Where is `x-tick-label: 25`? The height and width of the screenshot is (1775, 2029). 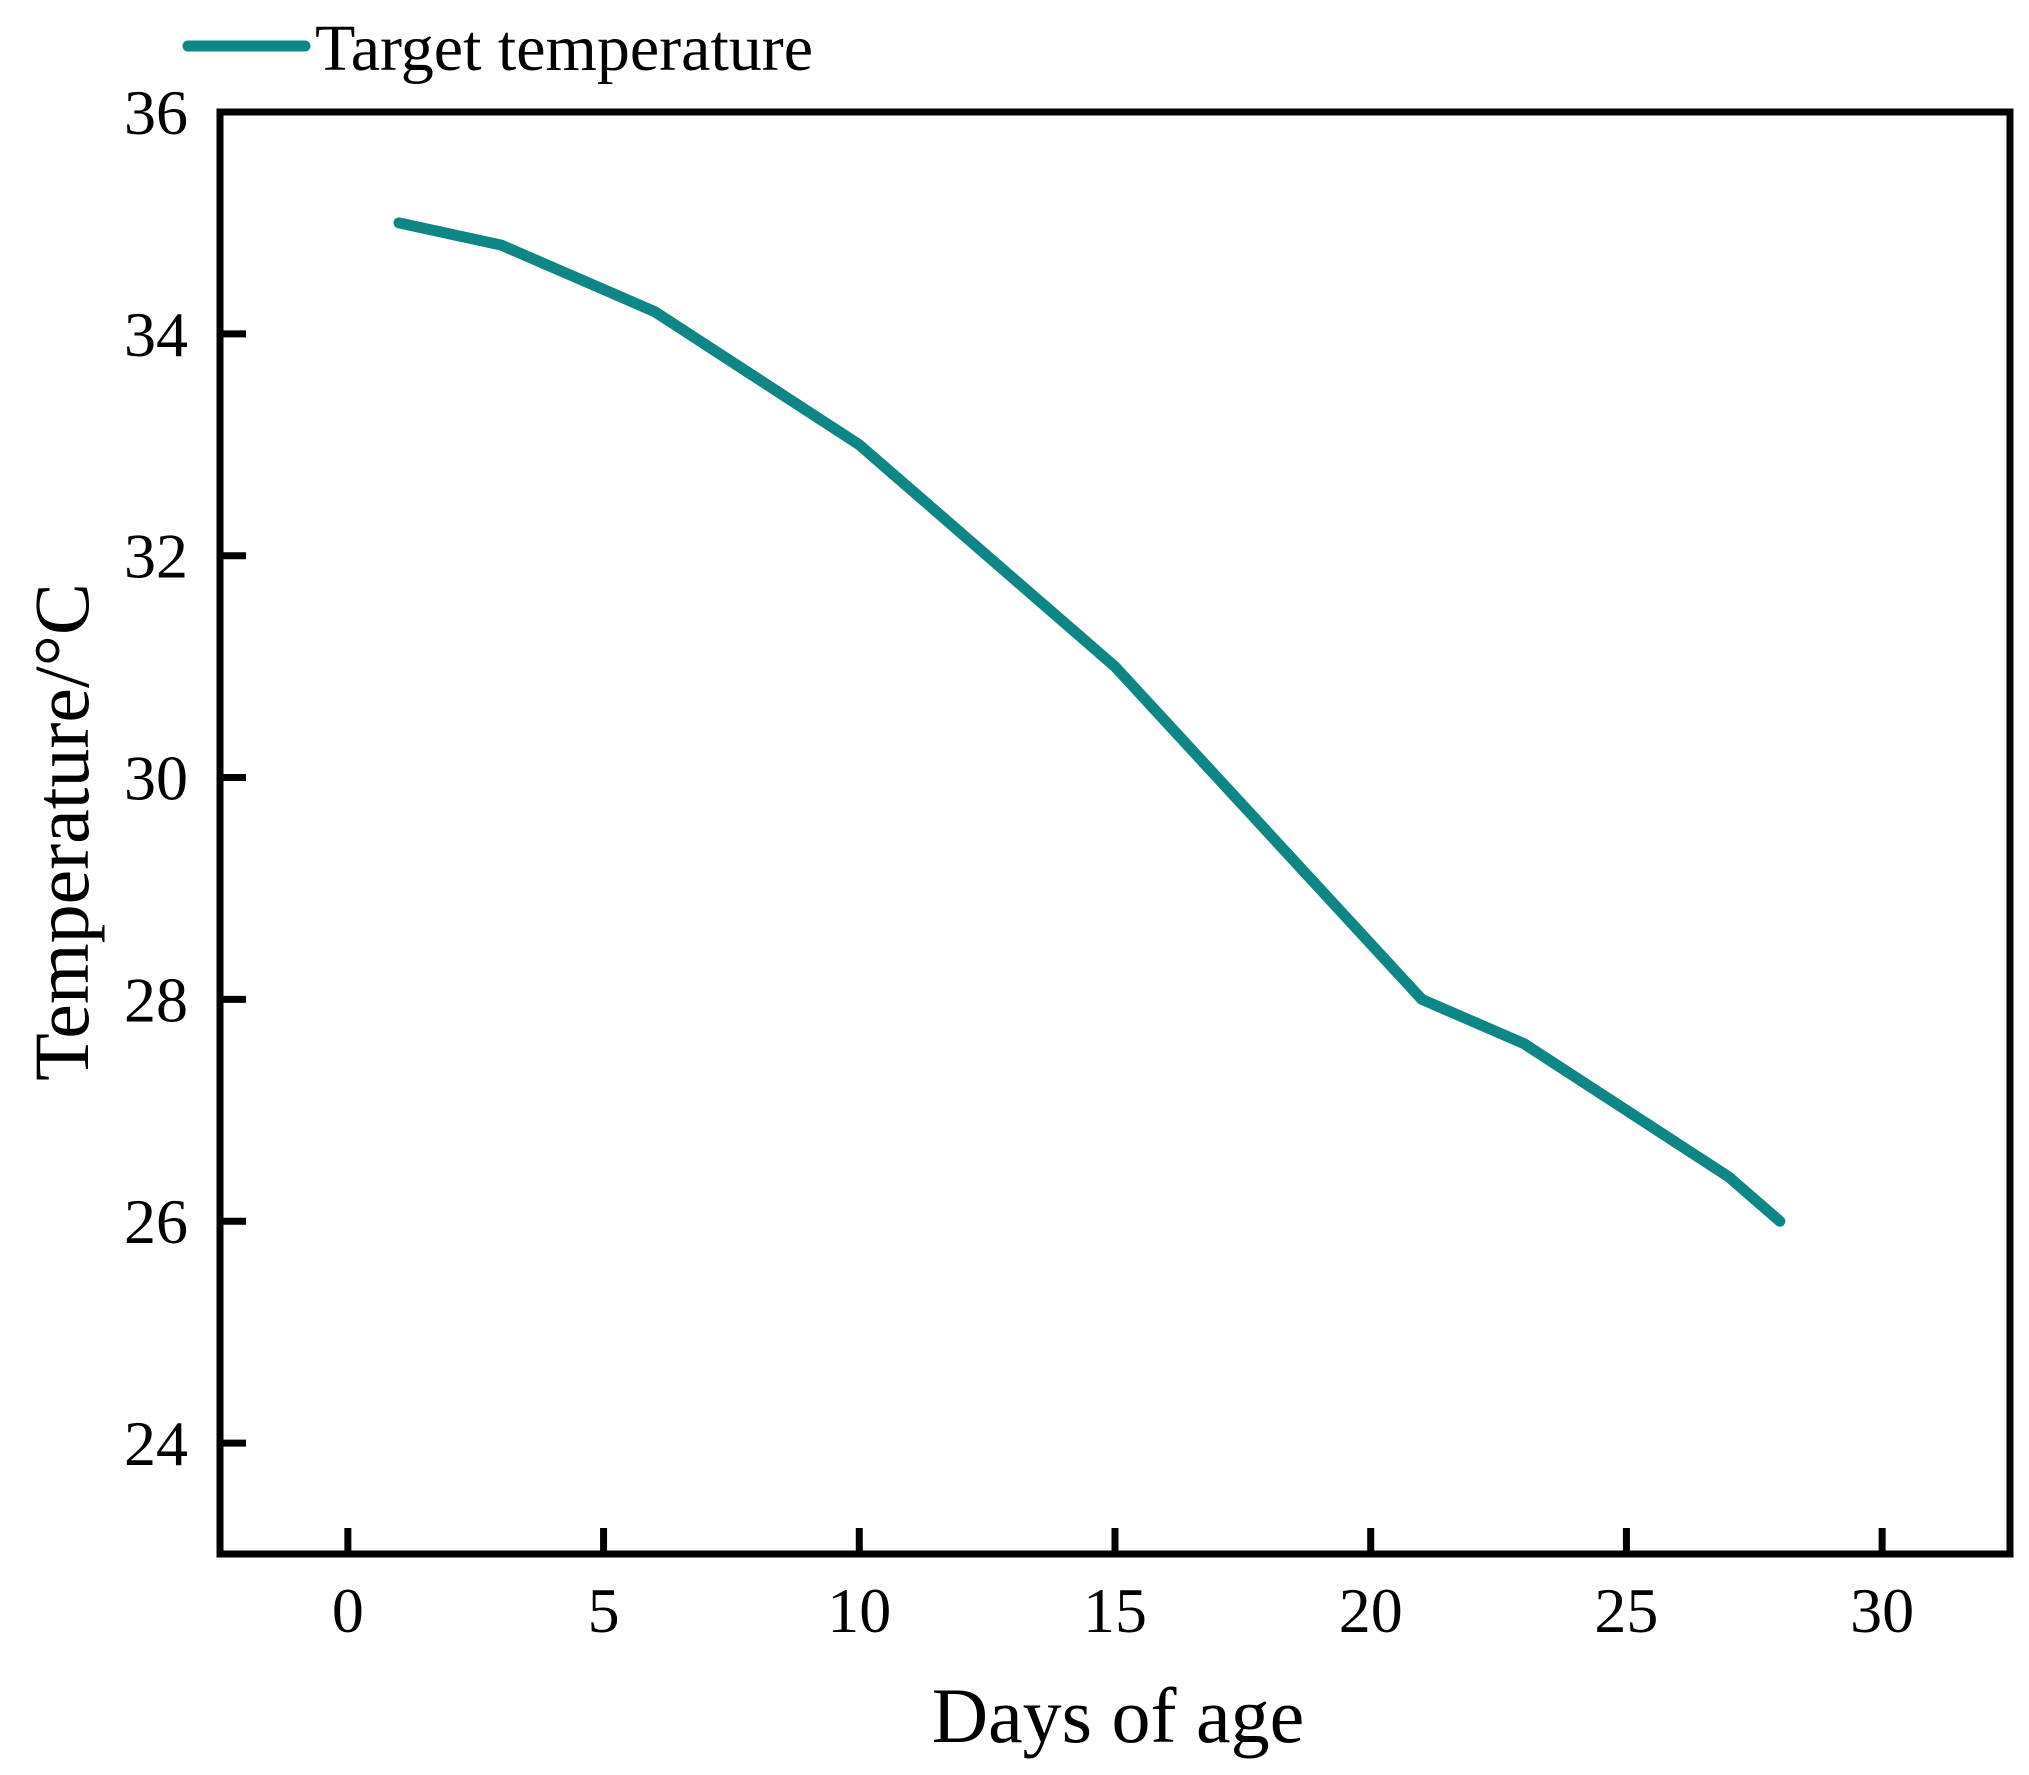
x-tick-label: 25 is located at coordinates (1626, 1610).